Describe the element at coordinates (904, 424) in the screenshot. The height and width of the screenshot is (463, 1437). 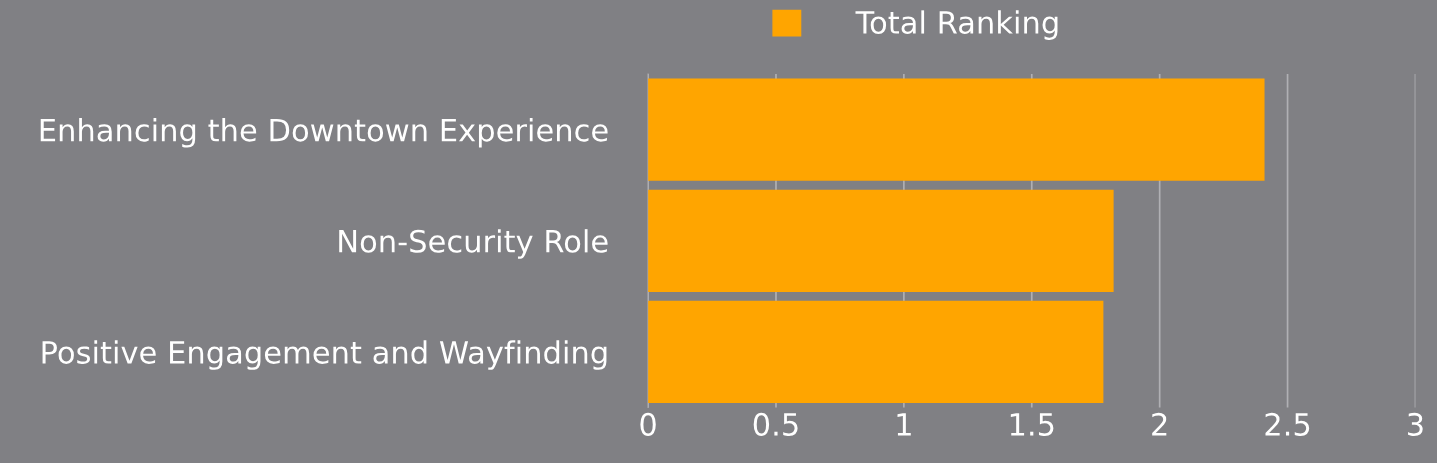
I see `x-tick-label: 1` at that location.